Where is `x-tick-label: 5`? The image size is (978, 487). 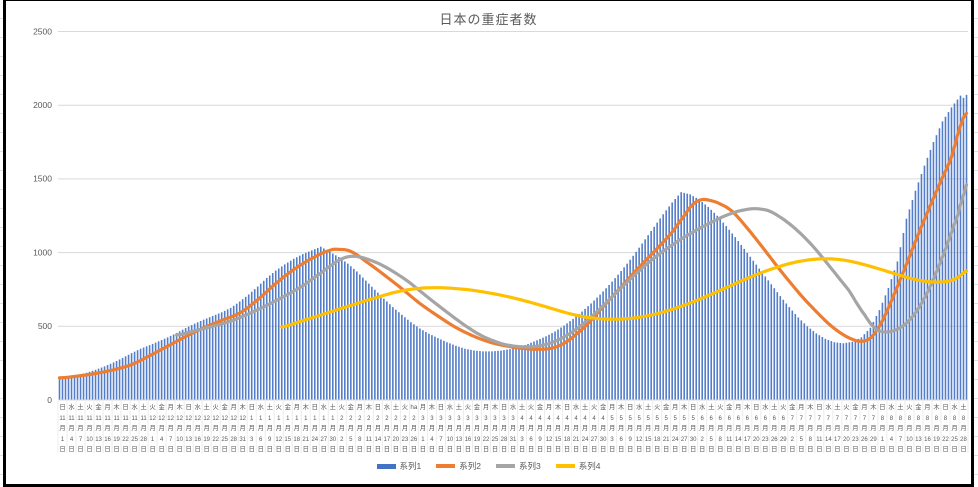 x-tick-label: 5 is located at coordinates (712, 440).